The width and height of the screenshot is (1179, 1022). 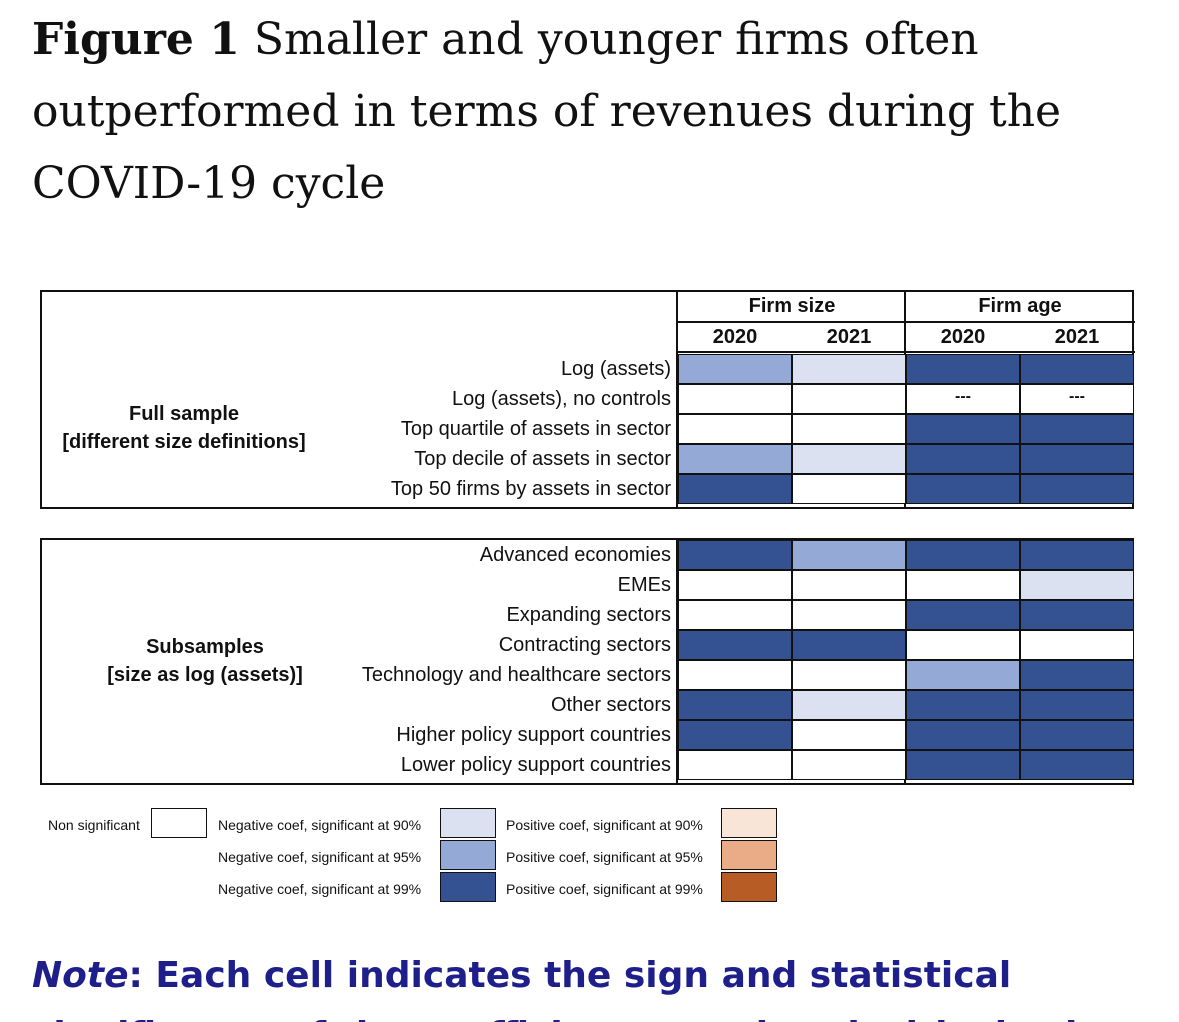 What do you see at coordinates (80, 975) in the screenshot?
I see `note-prefix: Note` at bounding box center [80, 975].